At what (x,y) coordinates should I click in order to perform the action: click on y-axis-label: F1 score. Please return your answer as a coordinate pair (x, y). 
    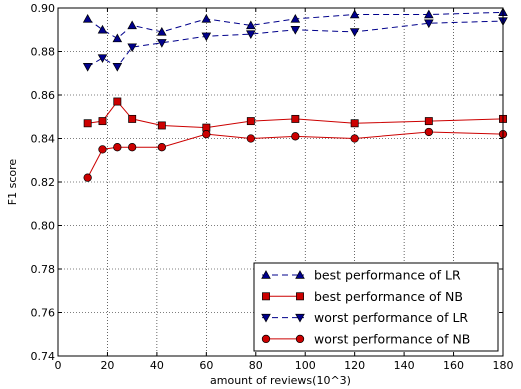
    Looking at the image, I should click on (12, 182).